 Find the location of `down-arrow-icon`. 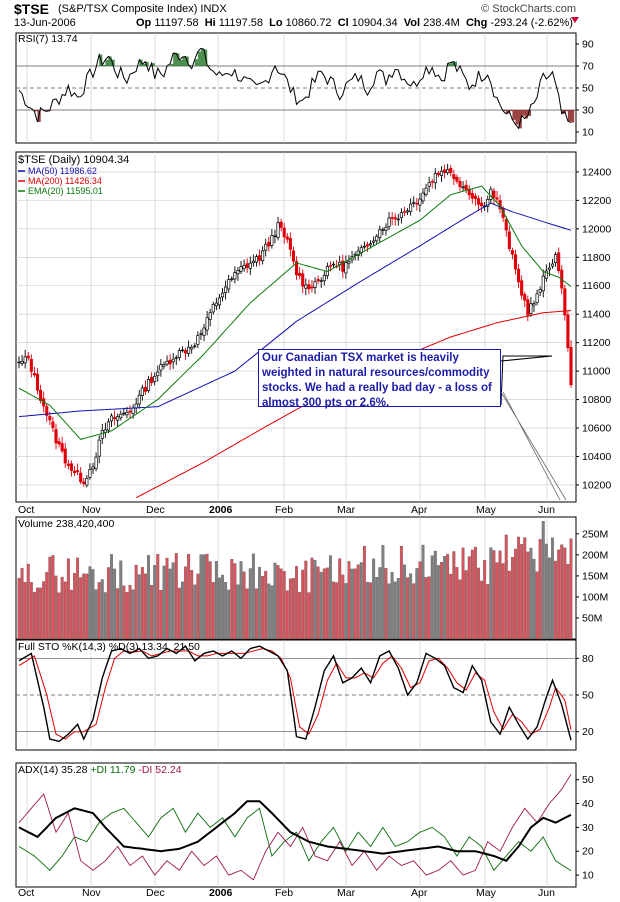

down-arrow-icon is located at coordinates (575, 20).